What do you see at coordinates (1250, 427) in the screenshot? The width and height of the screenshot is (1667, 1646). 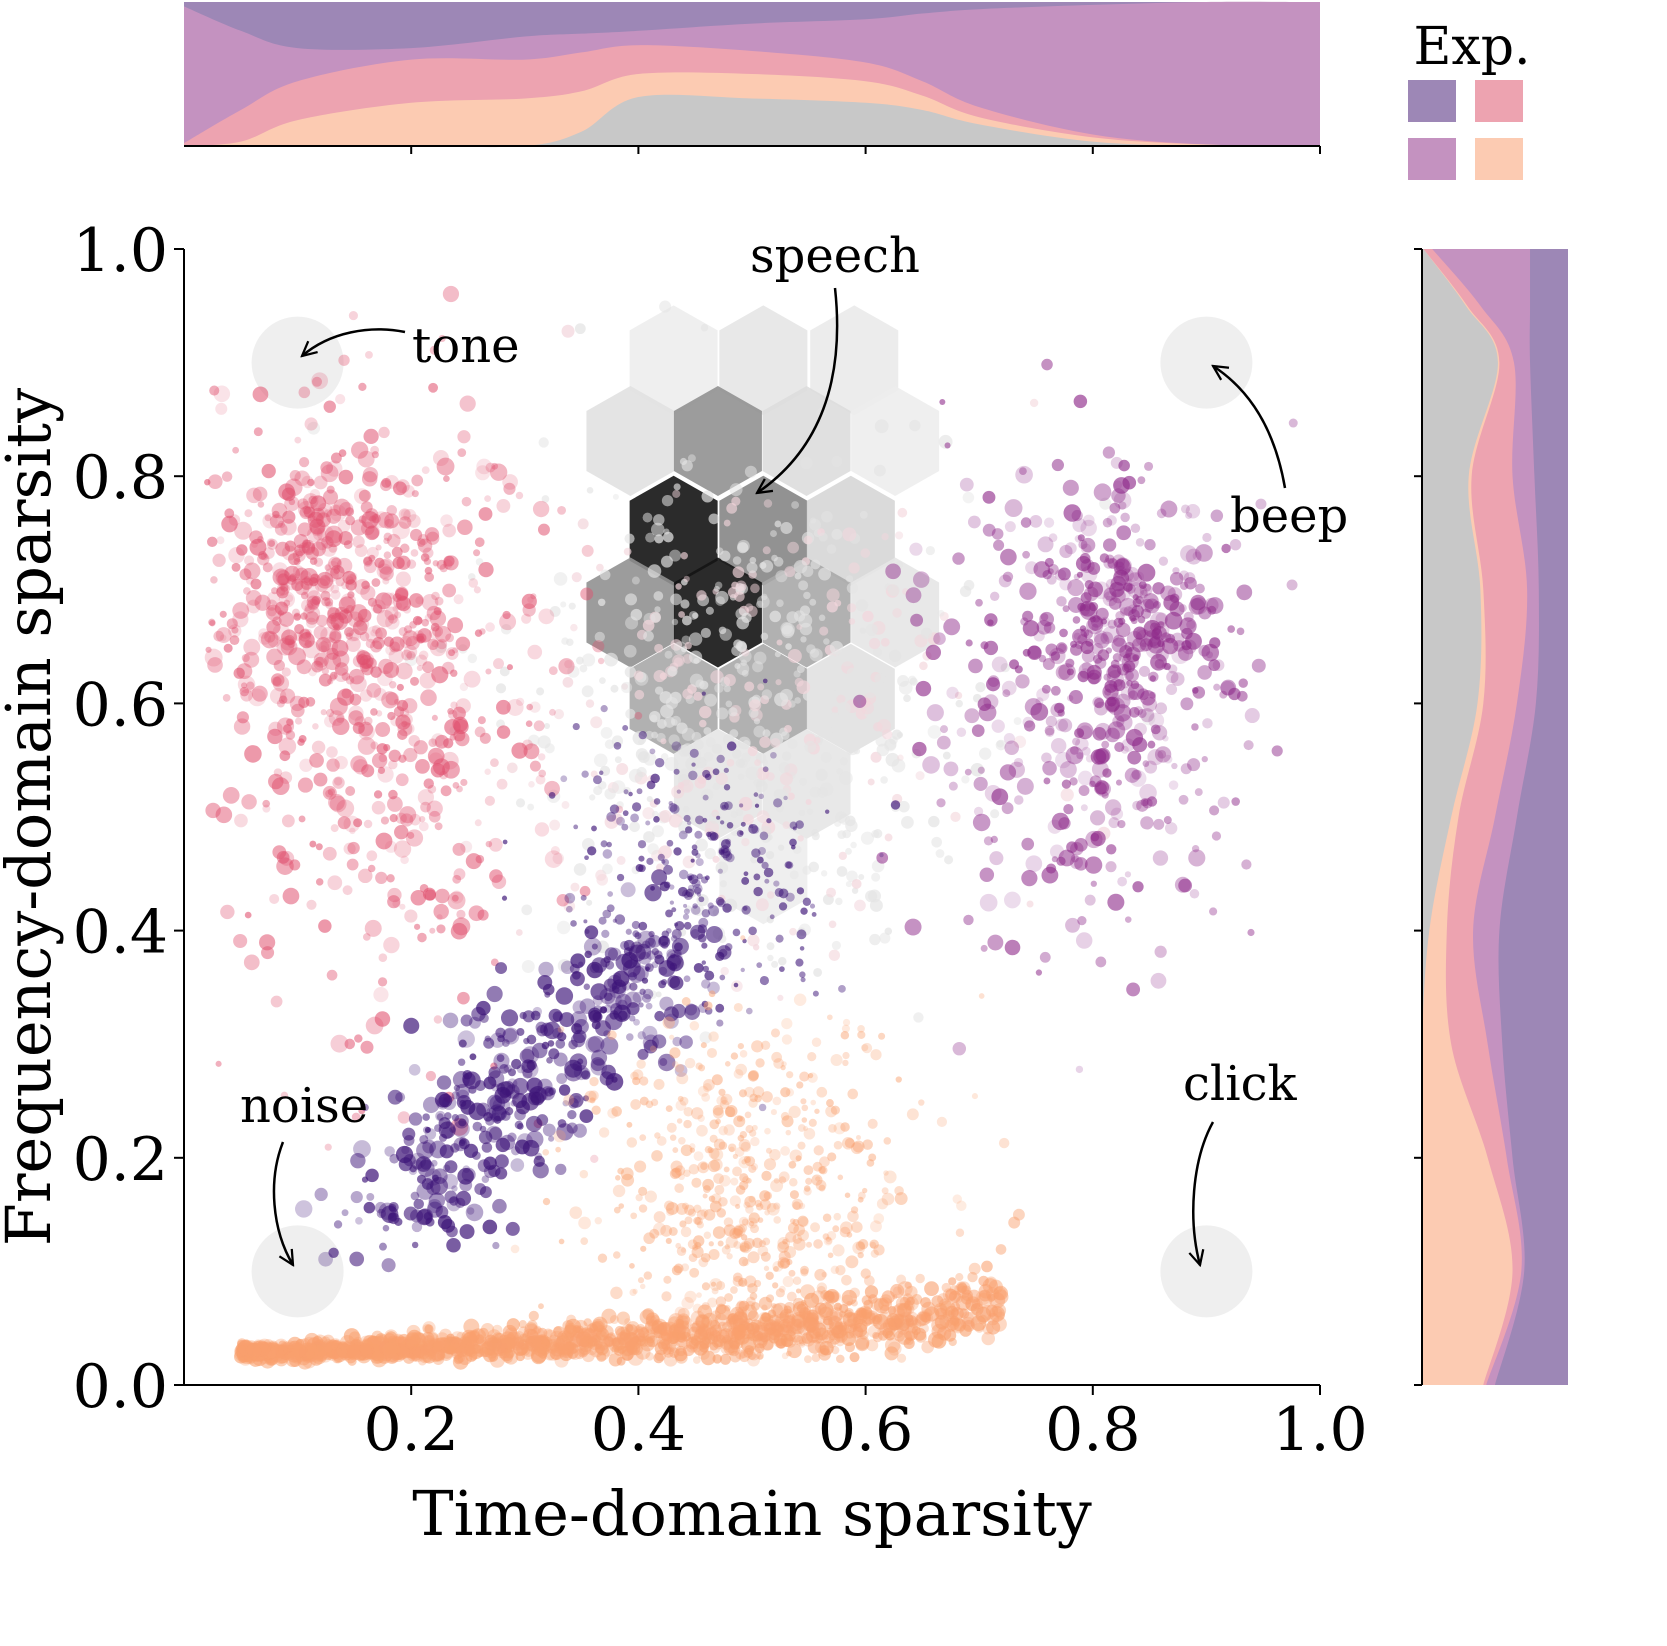 I see `arrow-beep` at bounding box center [1250, 427].